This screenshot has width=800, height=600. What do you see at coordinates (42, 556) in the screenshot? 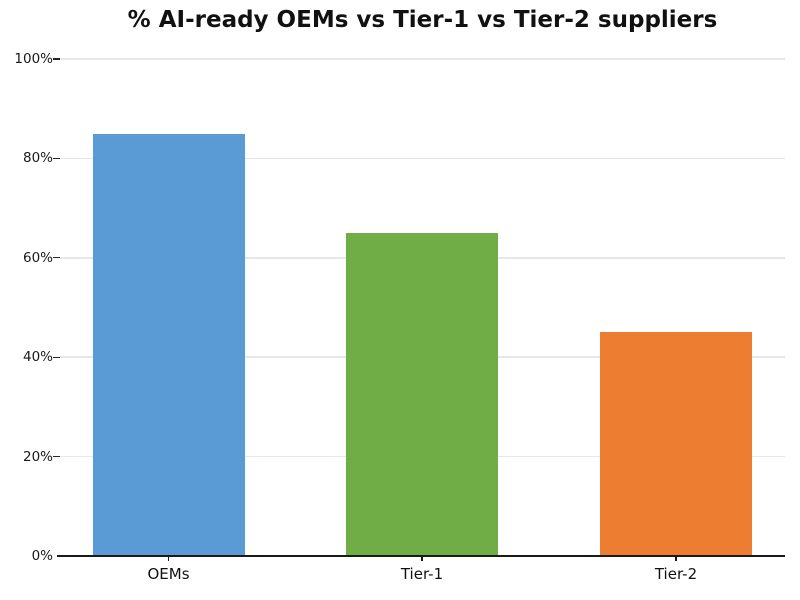
I see `y-axis-tick-label: 0%` at bounding box center [42, 556].